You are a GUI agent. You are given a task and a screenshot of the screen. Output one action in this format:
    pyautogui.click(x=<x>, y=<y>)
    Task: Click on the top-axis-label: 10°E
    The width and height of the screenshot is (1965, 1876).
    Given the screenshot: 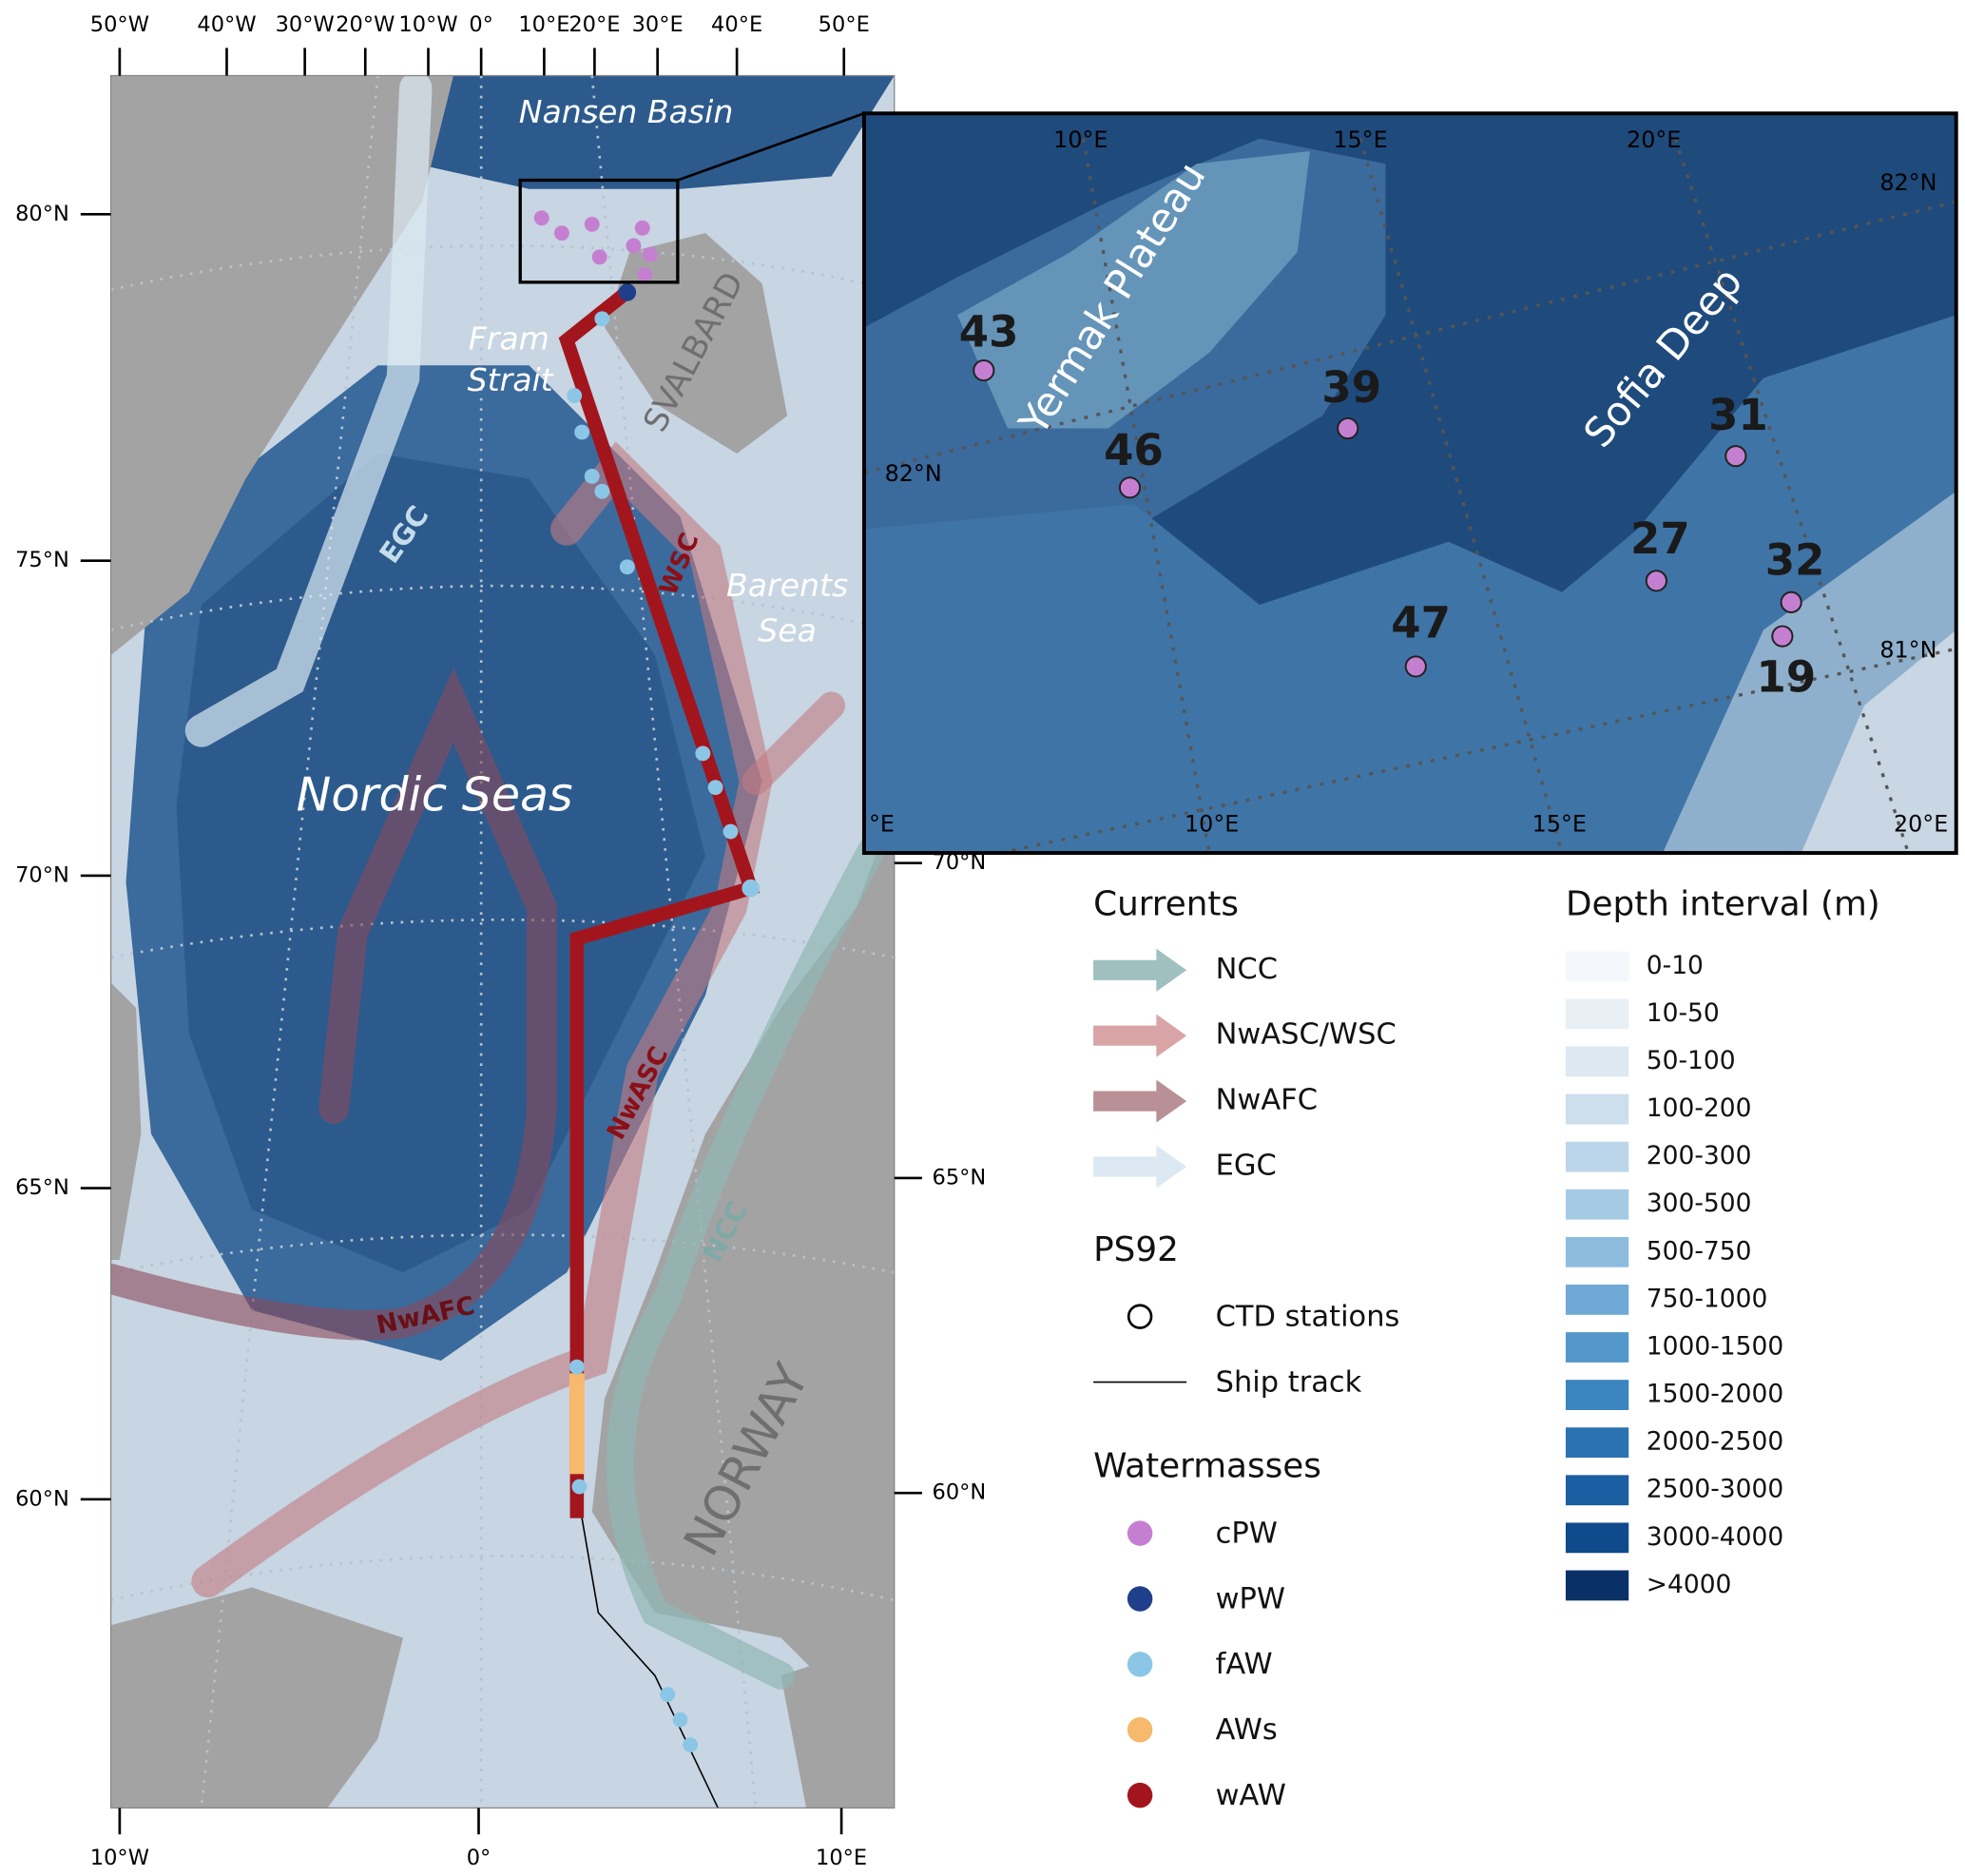 What is the action you would take?
    pyautogui.click(x=543, y=25)
    